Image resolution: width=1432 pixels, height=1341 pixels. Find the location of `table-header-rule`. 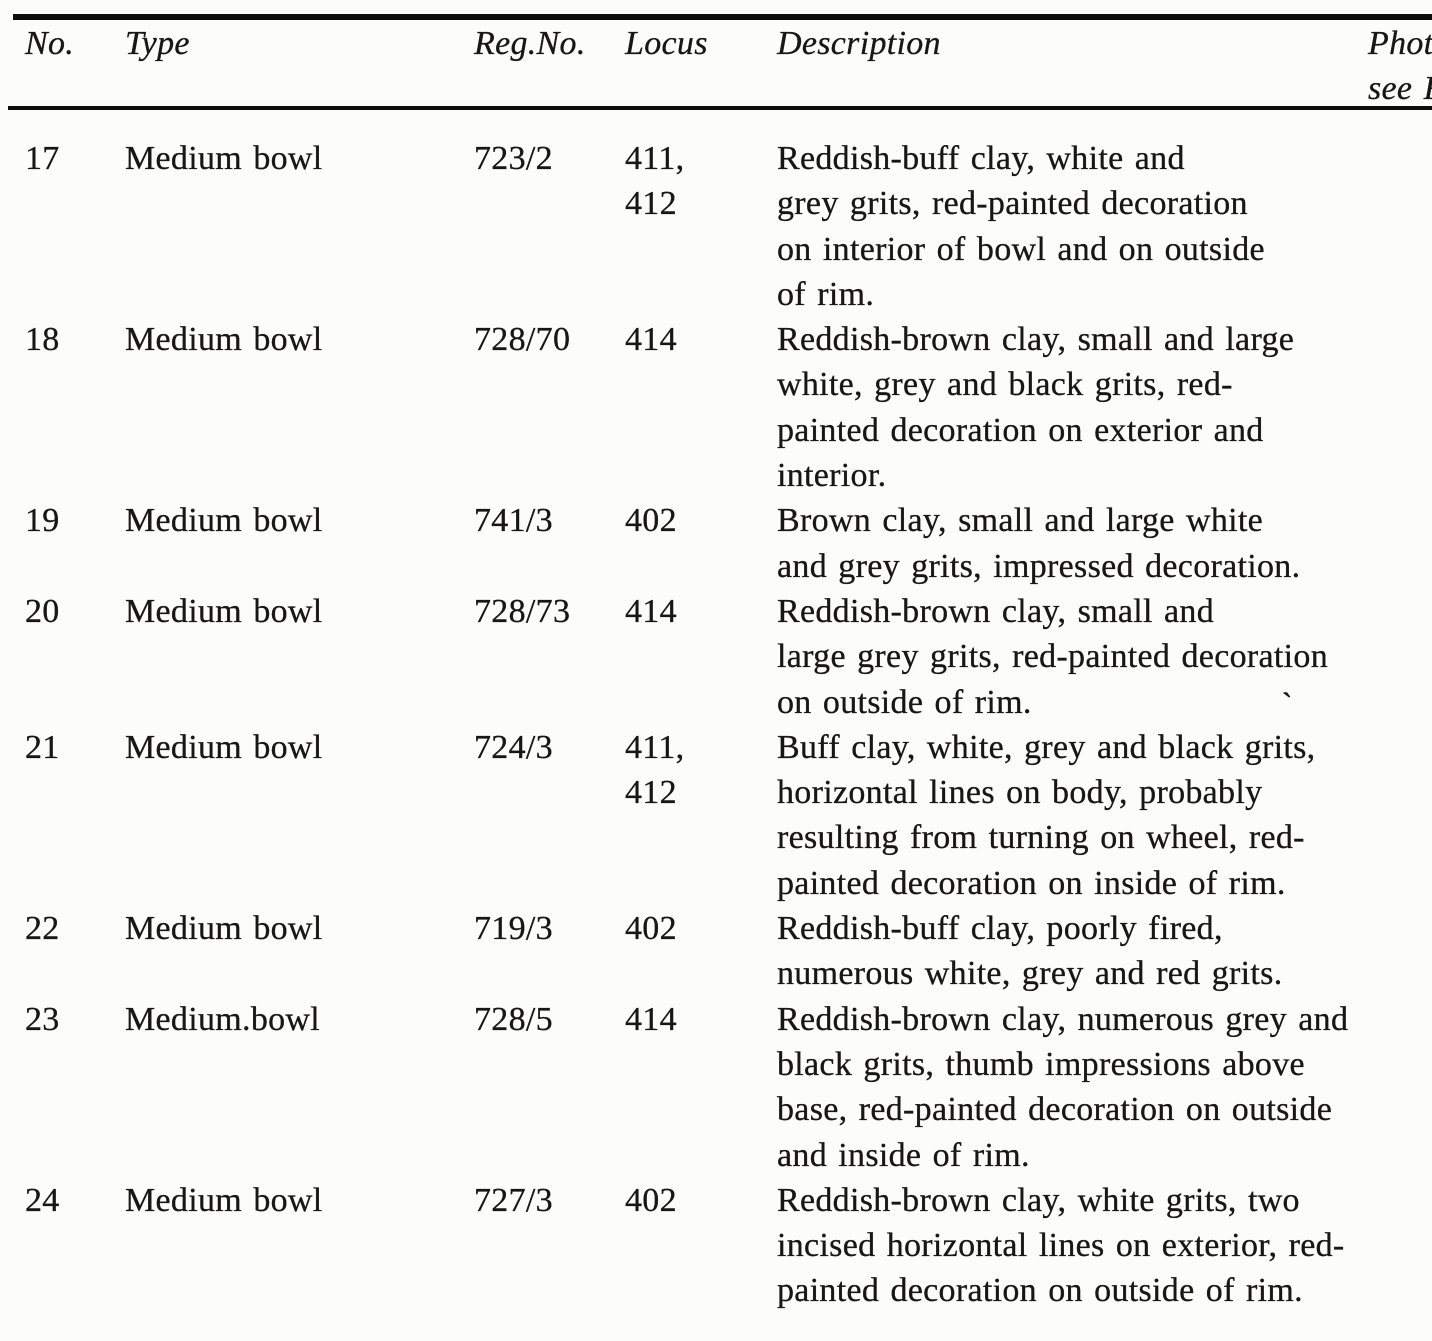

table-header-rule is located at coordinates (720, 108).